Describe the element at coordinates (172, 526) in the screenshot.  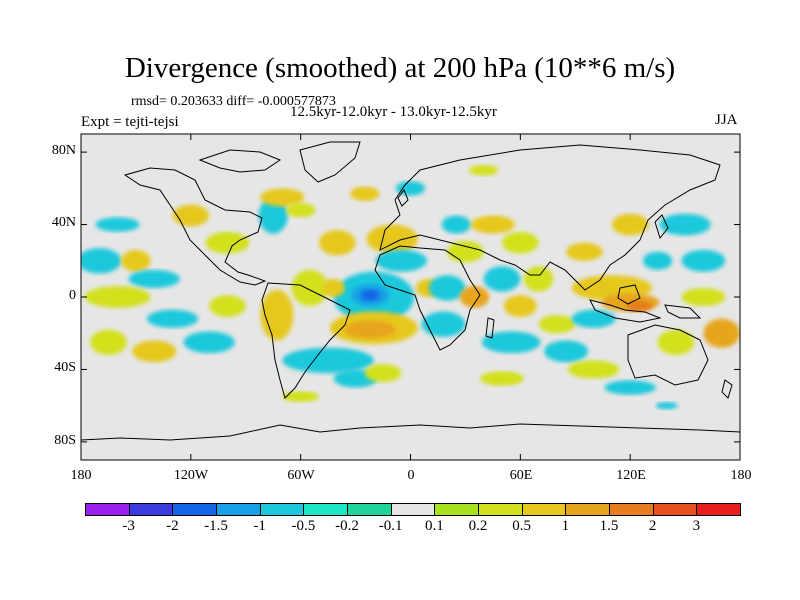
I see `colorbar-label: -2` at that location.